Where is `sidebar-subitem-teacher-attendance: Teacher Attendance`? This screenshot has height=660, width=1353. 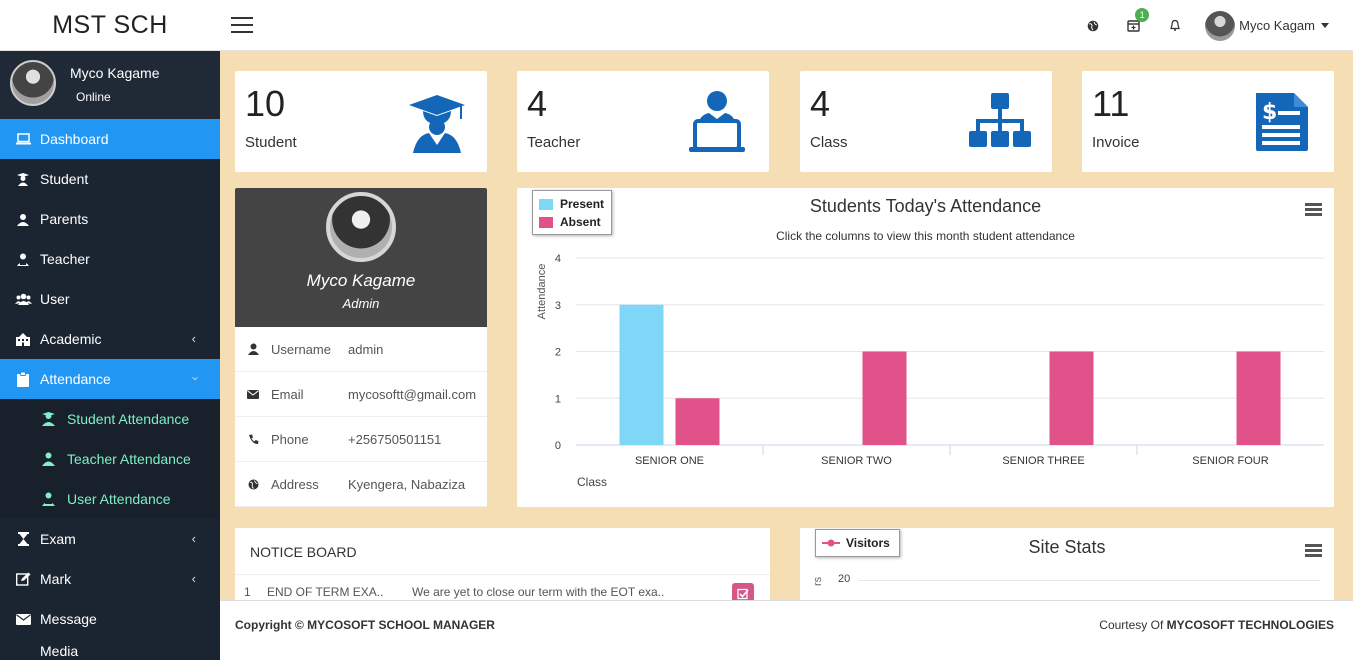 sidebar-subitem-teacher-attendance: Teacher Attendance is located at coordinates (110, 459).